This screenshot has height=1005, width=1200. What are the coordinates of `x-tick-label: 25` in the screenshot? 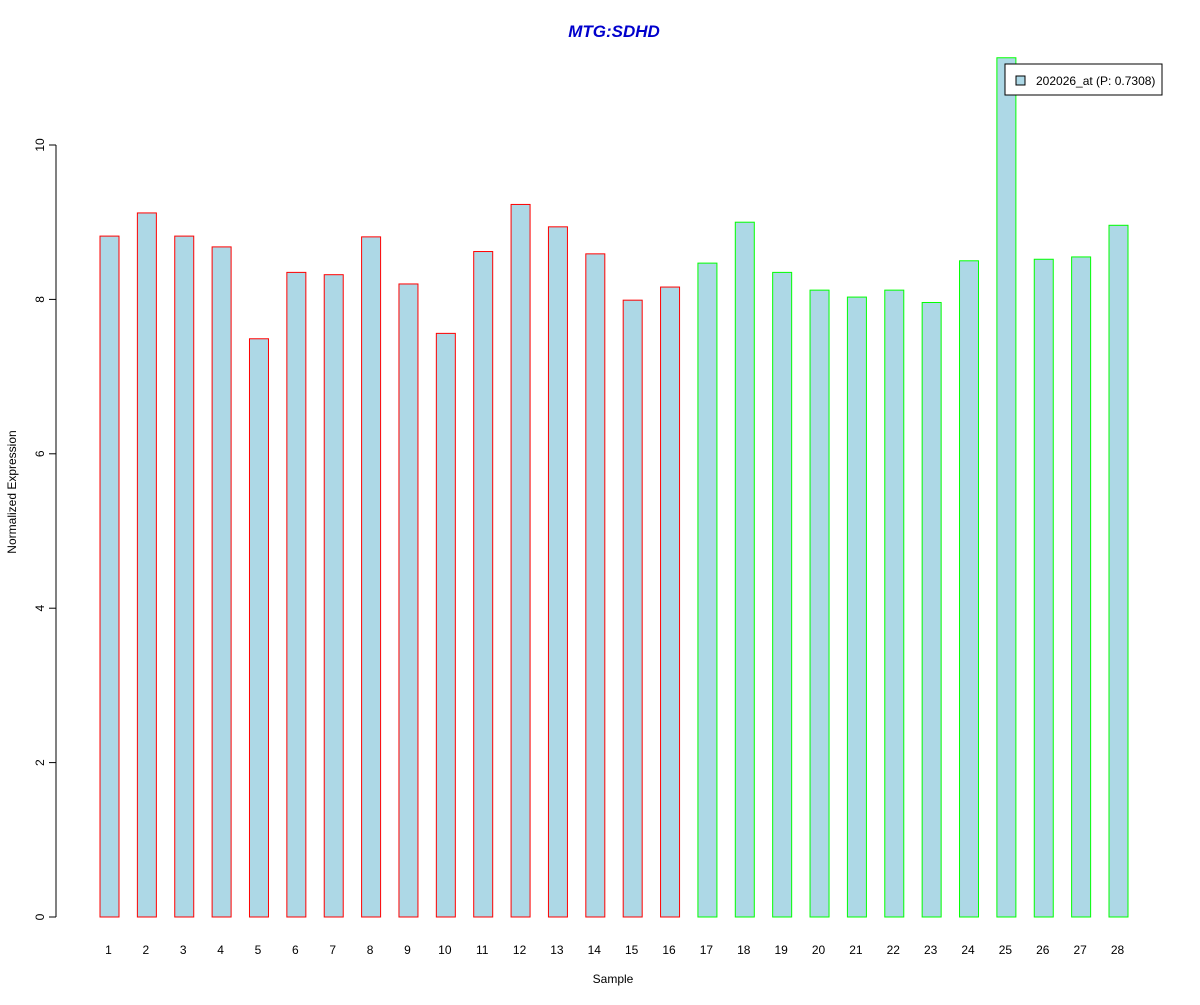 It's located at (1006, 950).